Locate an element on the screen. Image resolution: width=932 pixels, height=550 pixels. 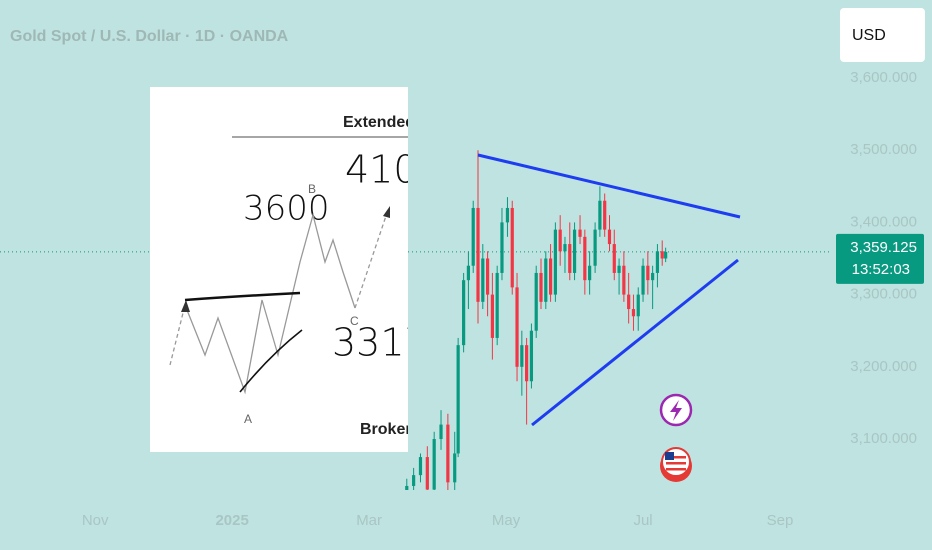
inset-text: Broken is located at coordinates (387, 429).